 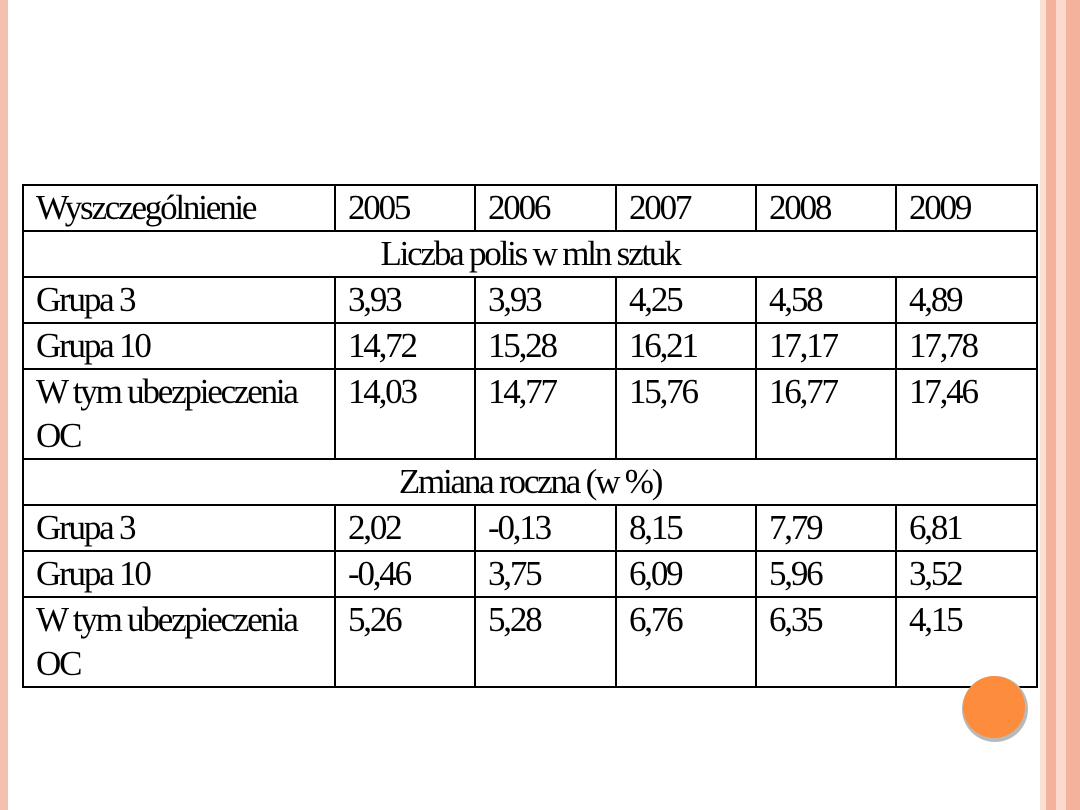 What do you see at coordinates (966, 642) in the screenshot?
I see `value-cell: 4,15` at bounding box center [966, 642].